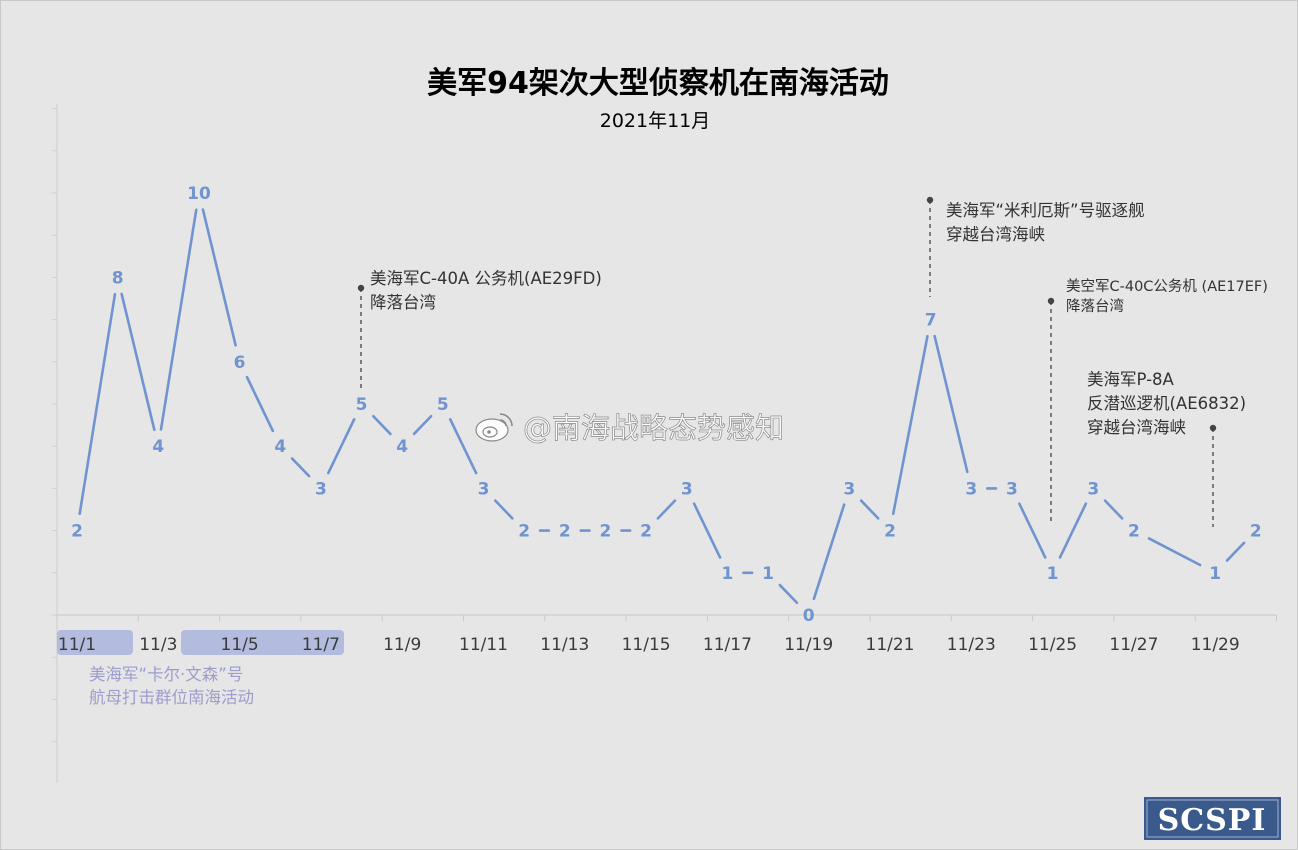 The image size is (1298, 850). I want to click on c40c-annotation-dot, so click(1051, 301).